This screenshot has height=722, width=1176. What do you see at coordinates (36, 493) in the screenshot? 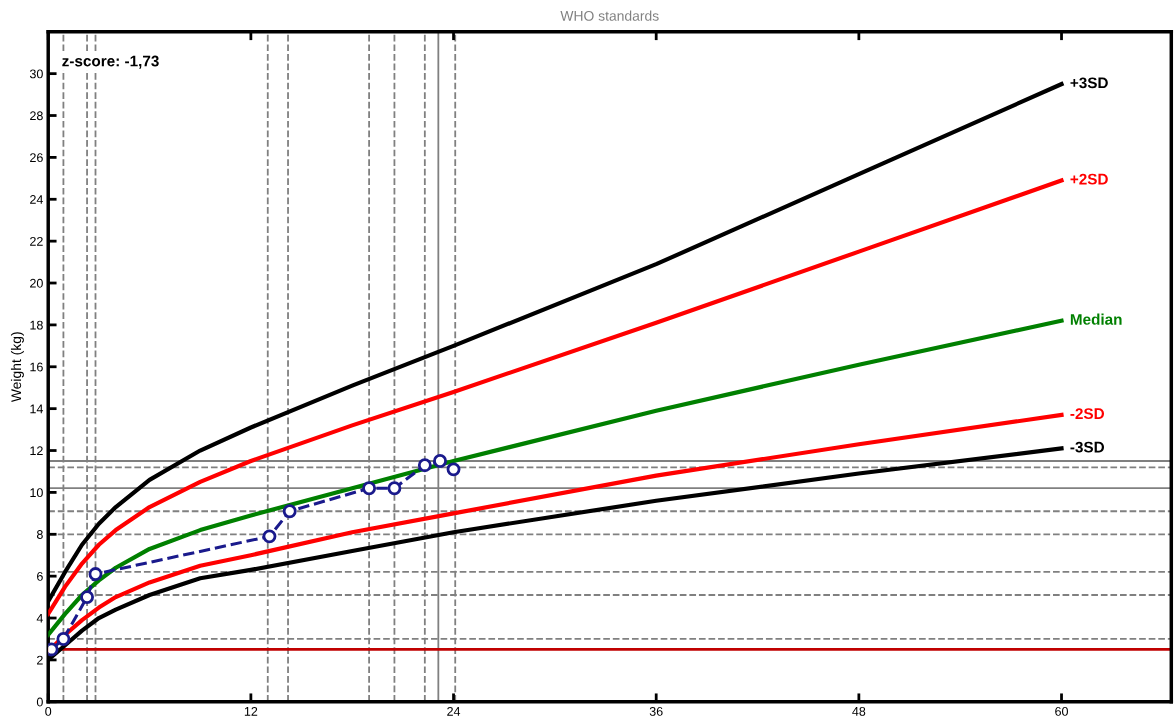
I see `y-tick-label: 10` at bounding box center [36, 493].